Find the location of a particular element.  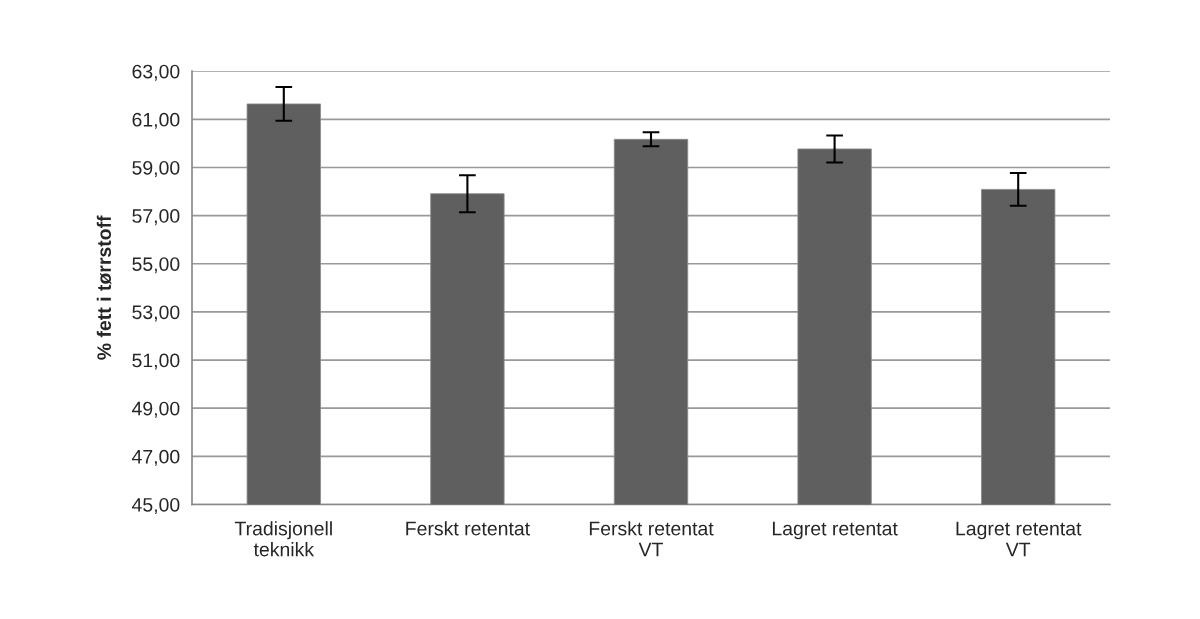

x-tick-label: Ferskt retentat VT is located at coordinates (651, 539).